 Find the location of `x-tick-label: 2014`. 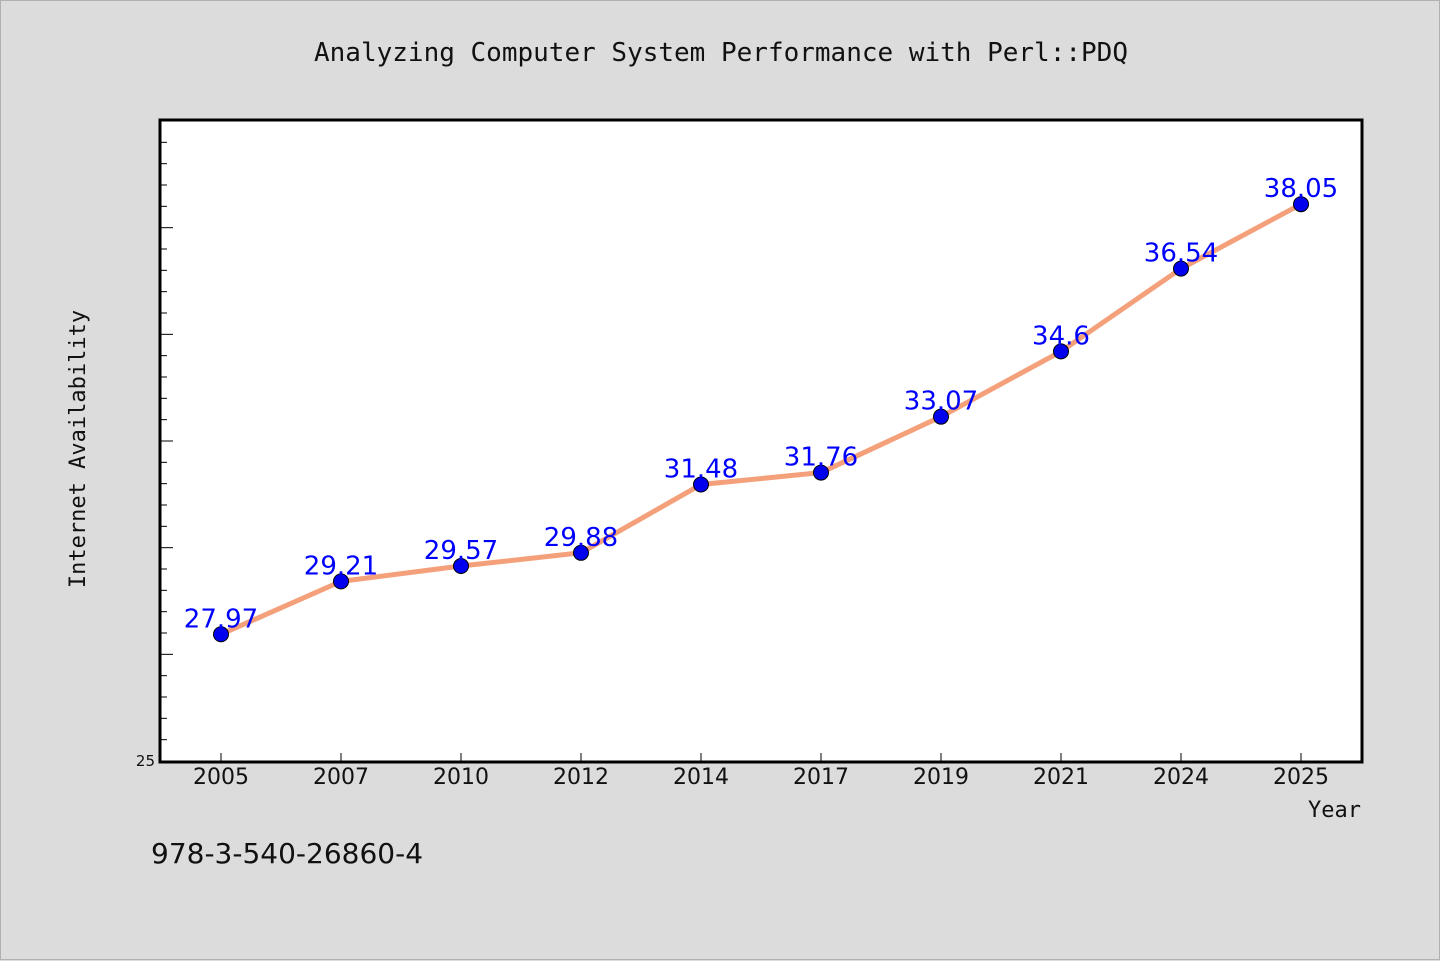

x-tick-label: 2014 is located at coordinates (701, 777).